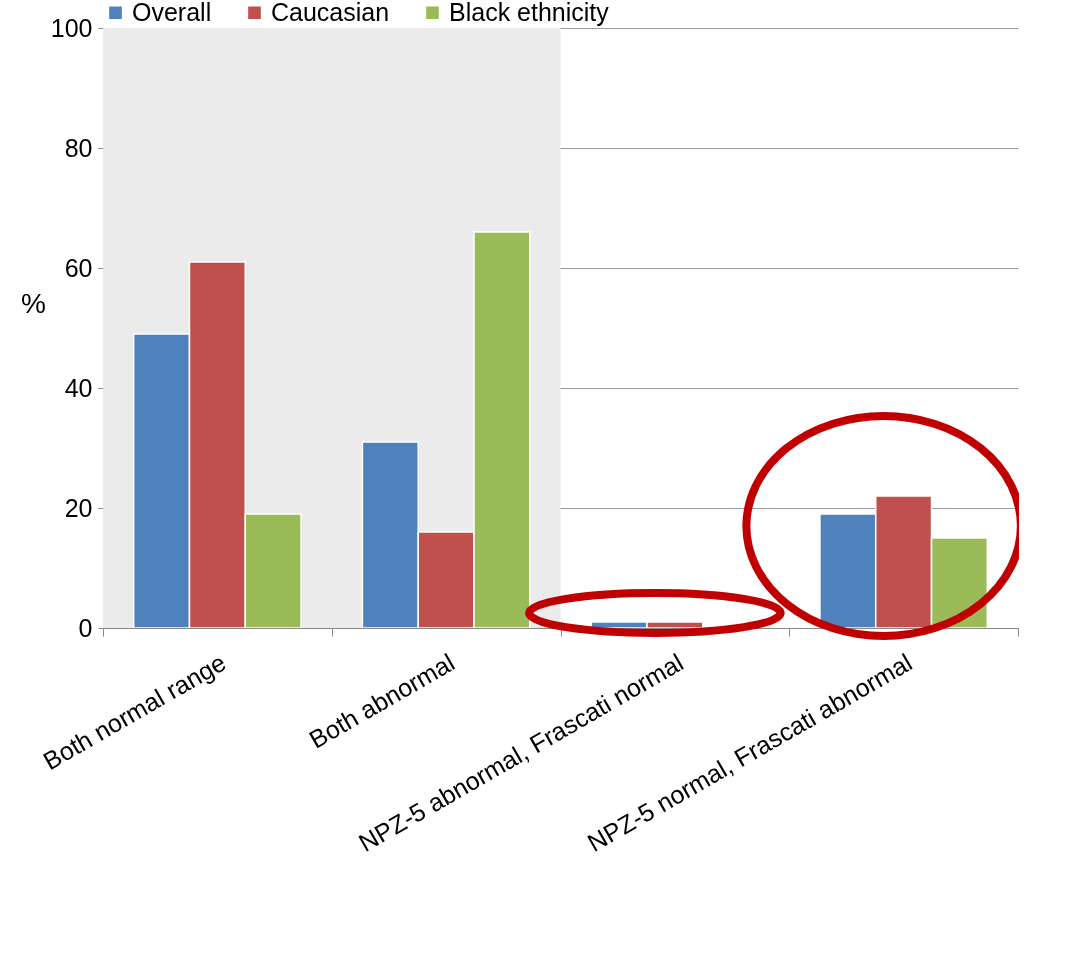 The image size is (1071, 959). Describe the element at coordinates (78, 507) in the screenshot. I see `y-tick-label: 20` at that location.